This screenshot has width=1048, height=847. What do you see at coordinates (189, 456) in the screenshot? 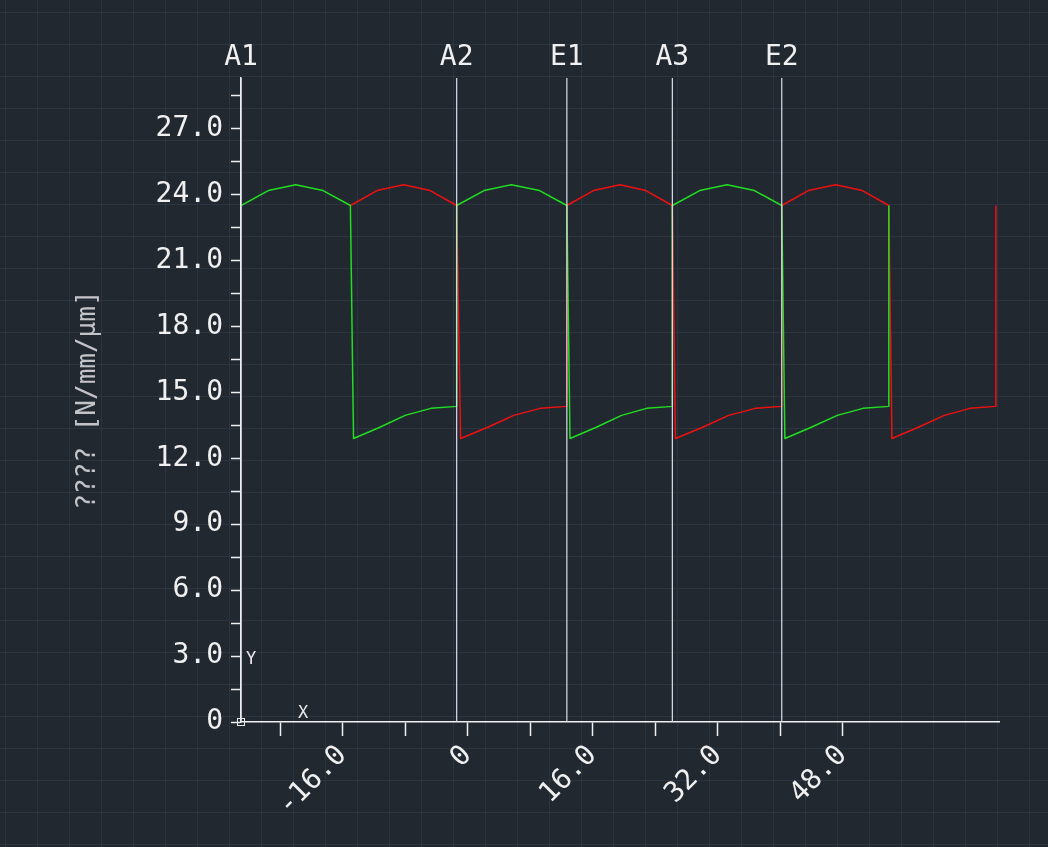
I see `y-tick-label: 12.0` at bounding box center [189, 456].